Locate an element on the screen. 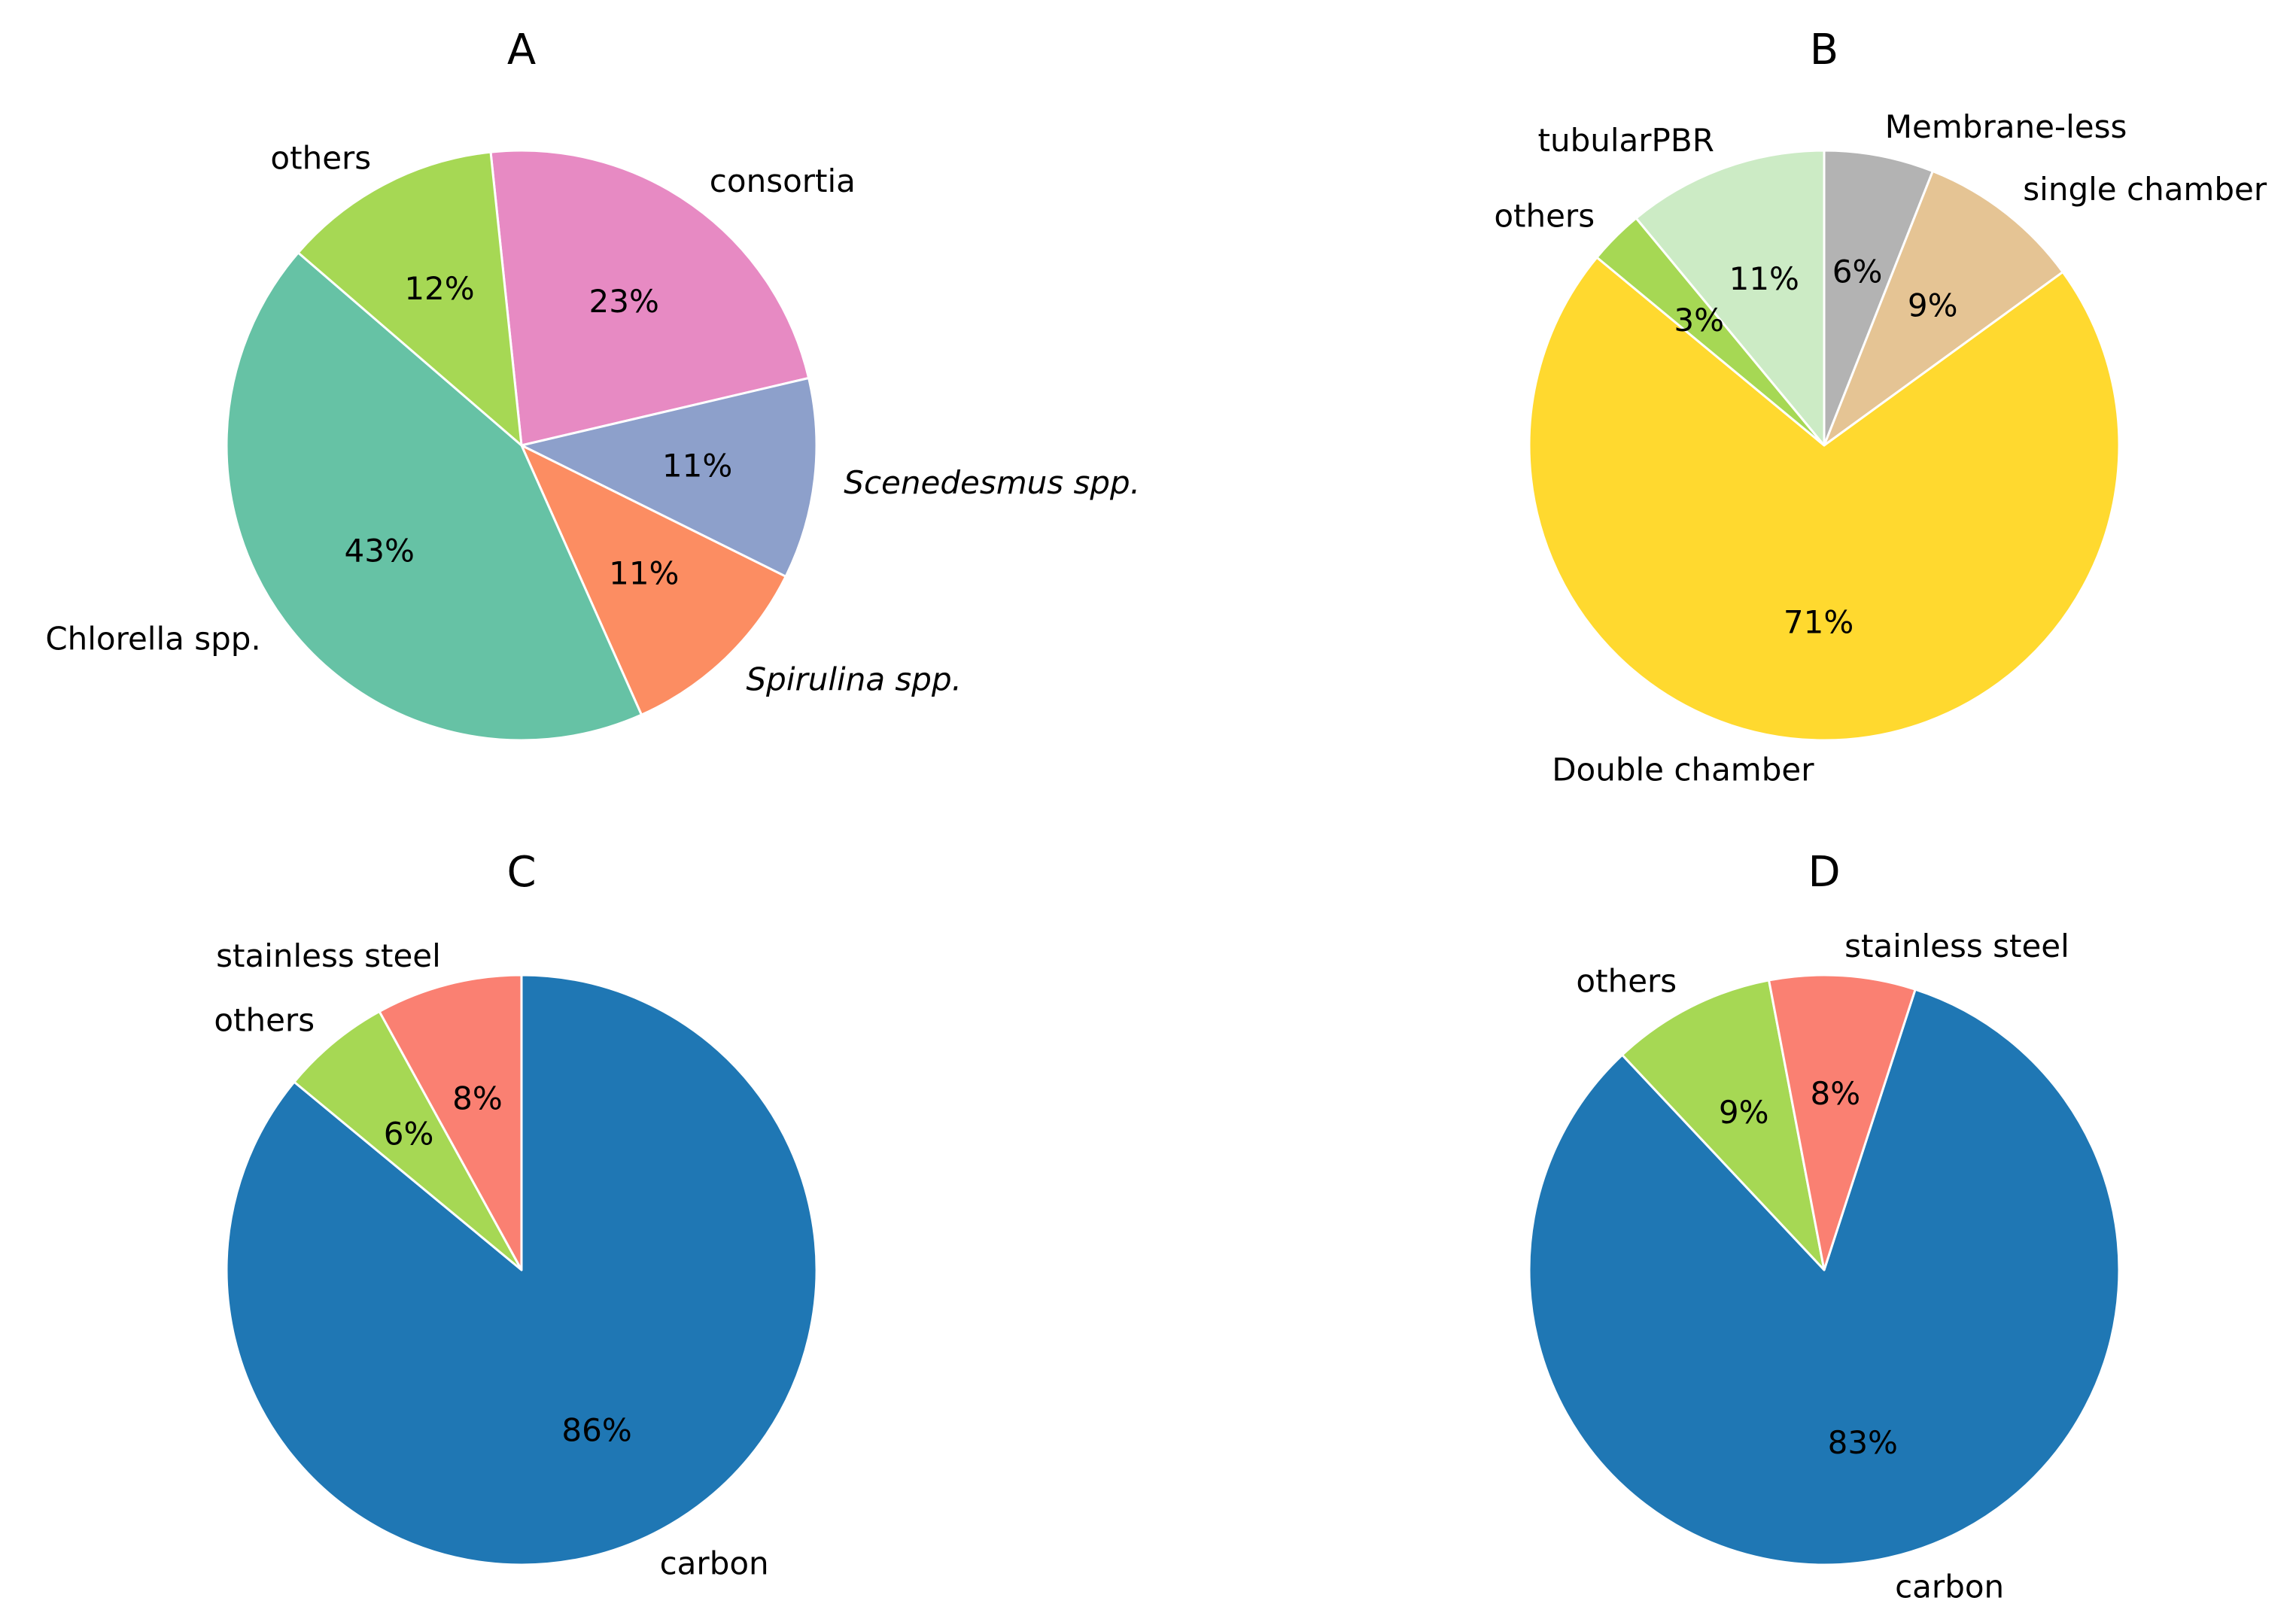 The width and height of the screenshot is (2296, 1622). pie-d-wedge-carbon is located at coordinates (1825, 1277).